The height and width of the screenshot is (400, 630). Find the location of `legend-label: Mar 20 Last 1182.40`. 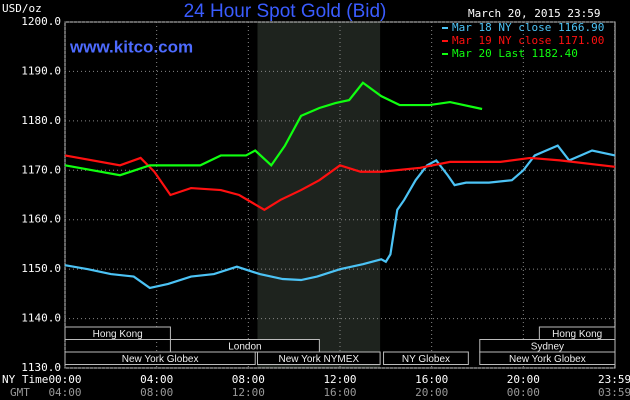

legend-label: Mar 20 Last 1182.40 is located at coordinates (515, 53).